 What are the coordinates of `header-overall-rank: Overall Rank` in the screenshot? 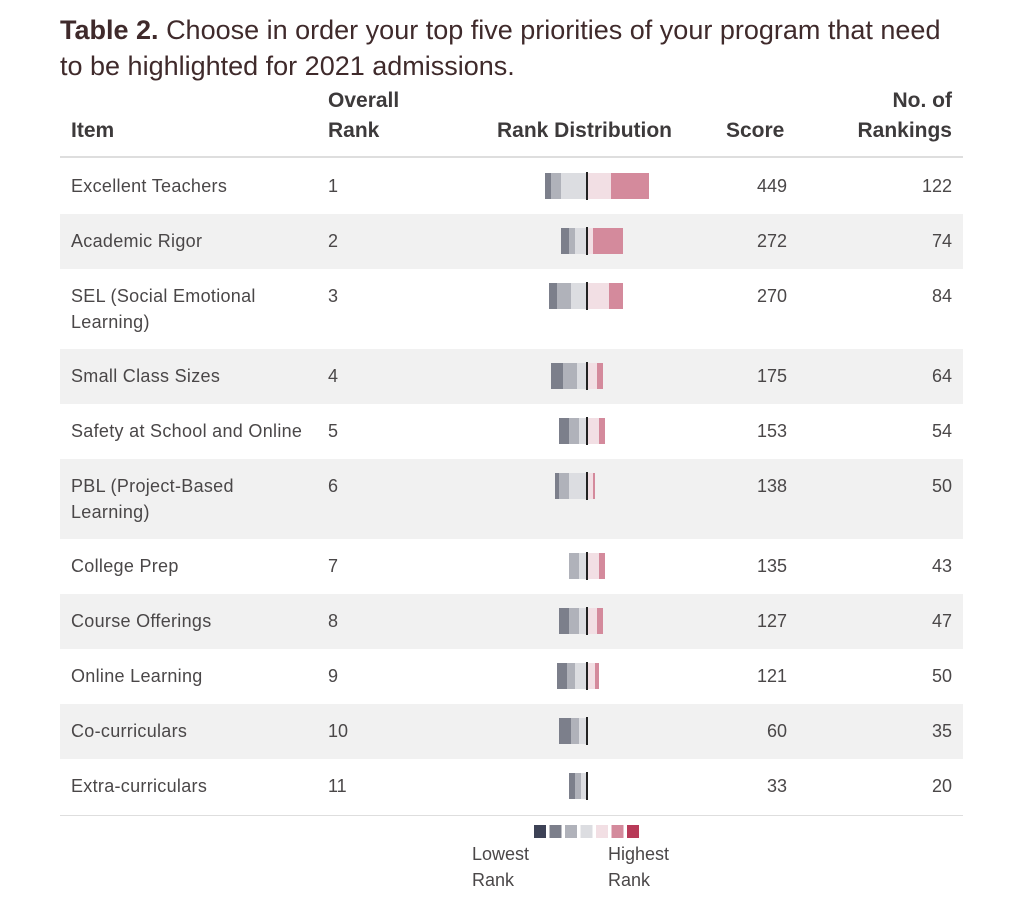 It's located at (363, 116).